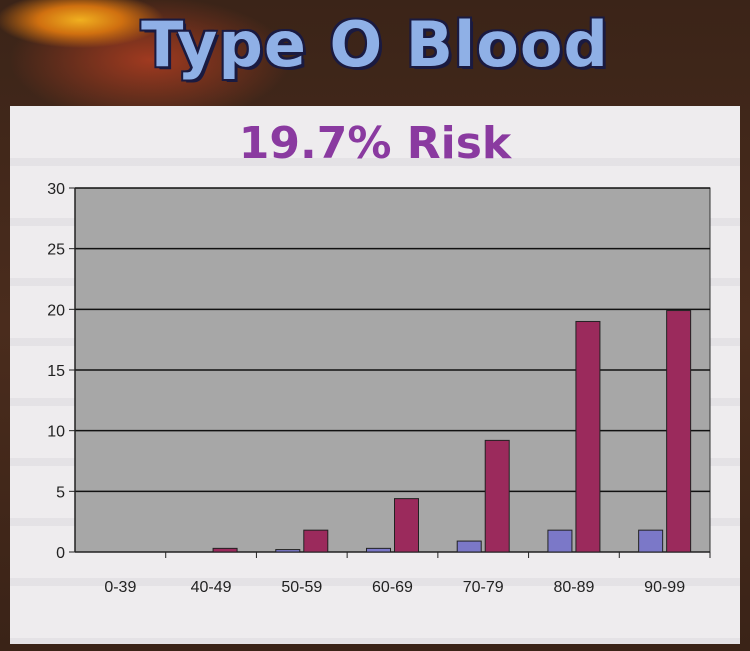  Describe the element at coordinates (60, 553) in the screenshot. I see `y-tick-label: 0` at that location.